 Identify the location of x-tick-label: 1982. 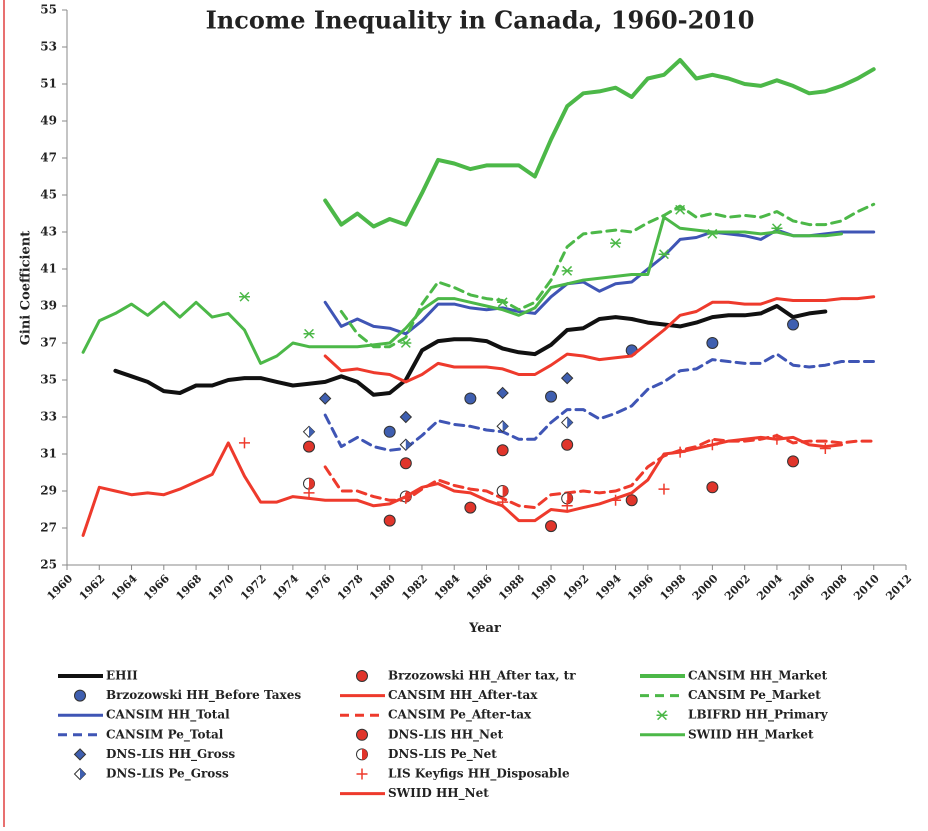
(414, 587).